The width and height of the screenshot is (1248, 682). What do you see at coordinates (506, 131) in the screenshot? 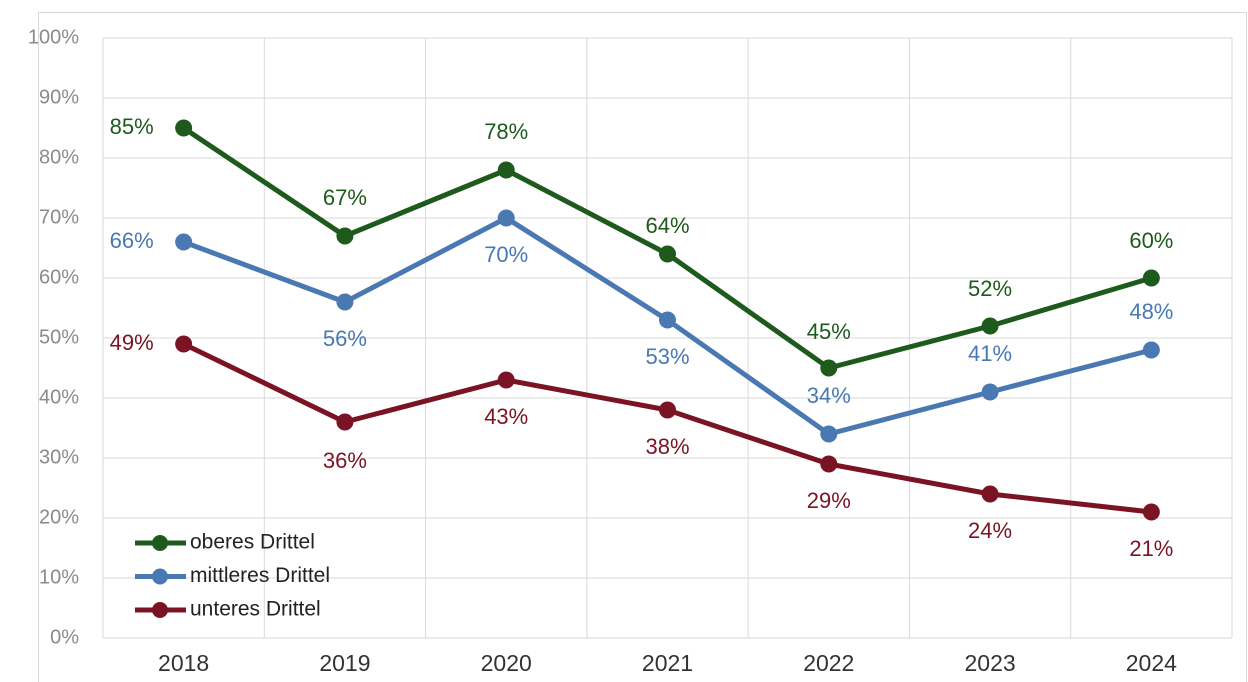
I see `data-label: 78%` at bounding box center [506, 131].